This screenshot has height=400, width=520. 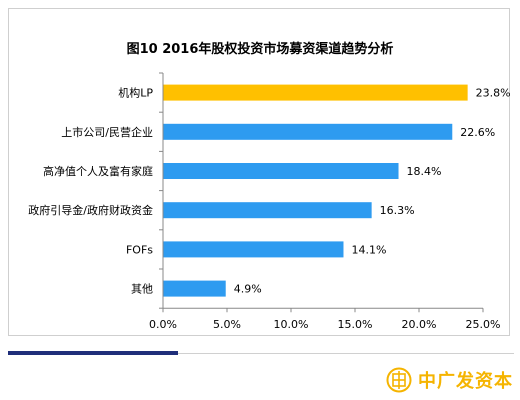 What do you see at coordinates (424, 171) in the screenshot?
I see `data-label-2: 18.4%` at bounding box center [424, 171].